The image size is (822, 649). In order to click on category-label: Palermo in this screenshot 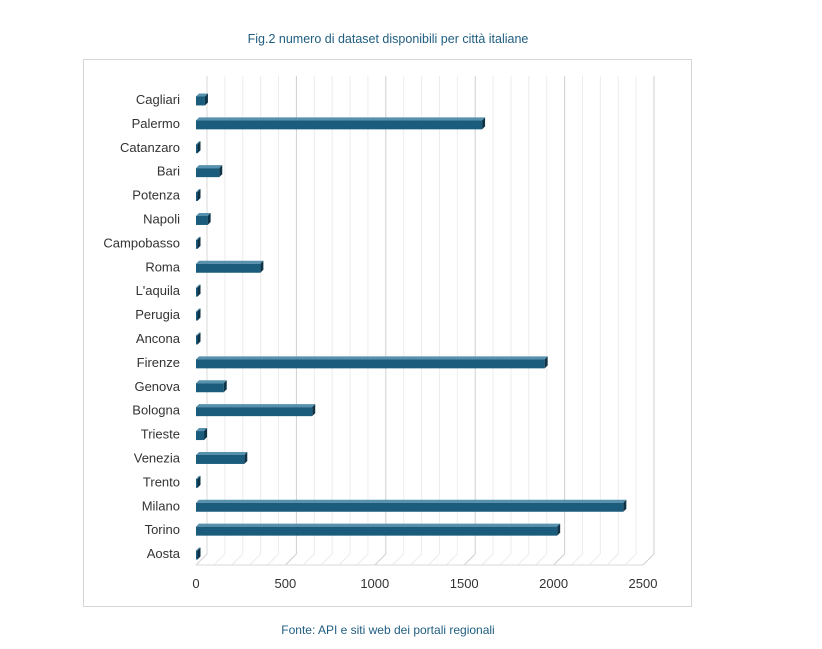, I will do `click(156, 123)`.